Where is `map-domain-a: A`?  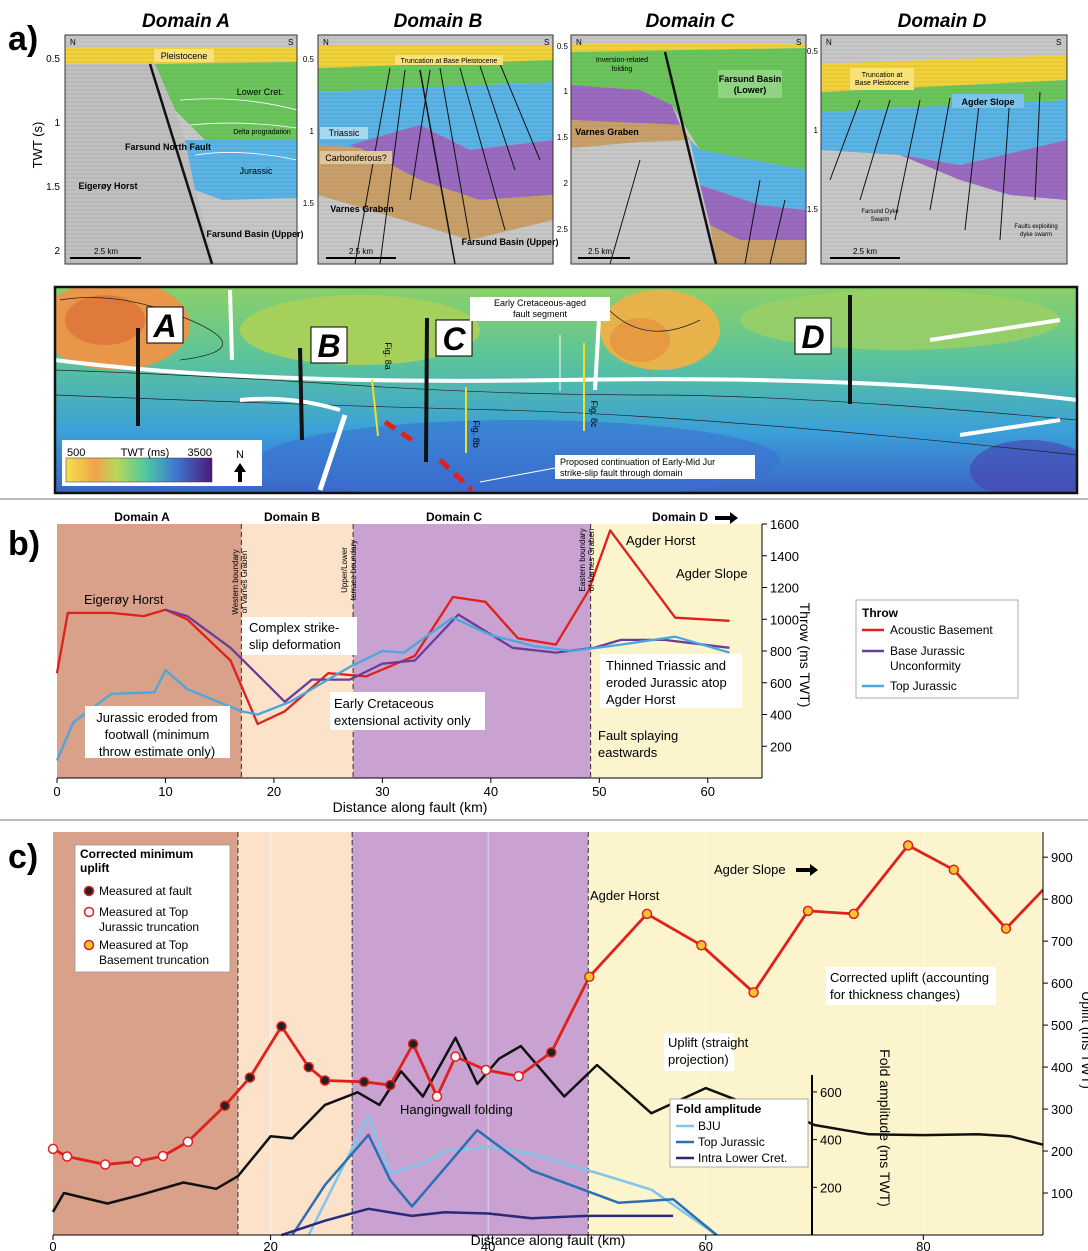
map-domain-a: A is located at coordinates (164, 326).